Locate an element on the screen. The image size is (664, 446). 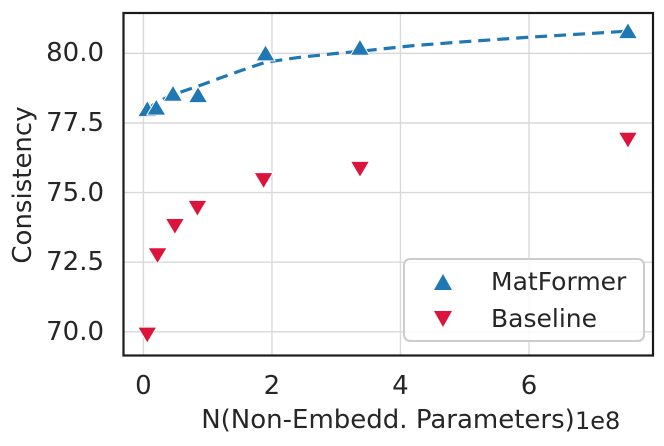
legend: MatFormer Baseline is located at coordinates (524, 300).